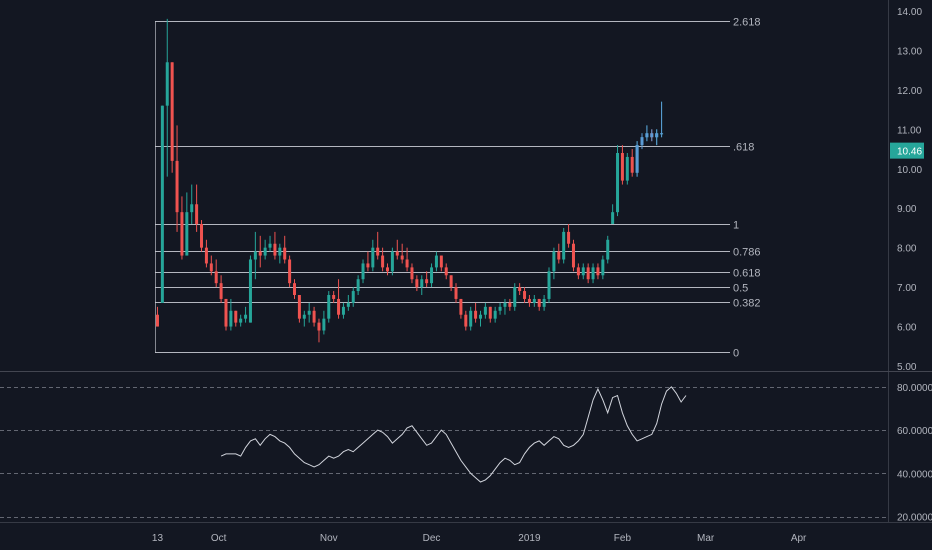 This screenshot has height=550, width=932. What do you see at coordinates (914, 474) in the screenshot?
I see `oscillator-tick-label: 40.0000` at bounding box center [914, 474].